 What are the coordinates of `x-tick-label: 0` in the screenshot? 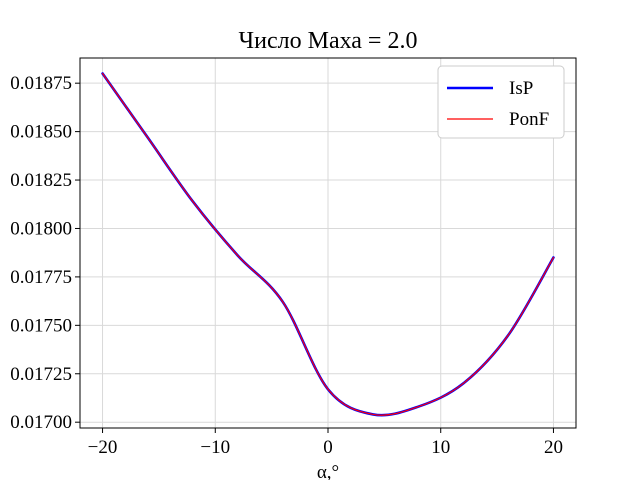 It's located at (328, 447).